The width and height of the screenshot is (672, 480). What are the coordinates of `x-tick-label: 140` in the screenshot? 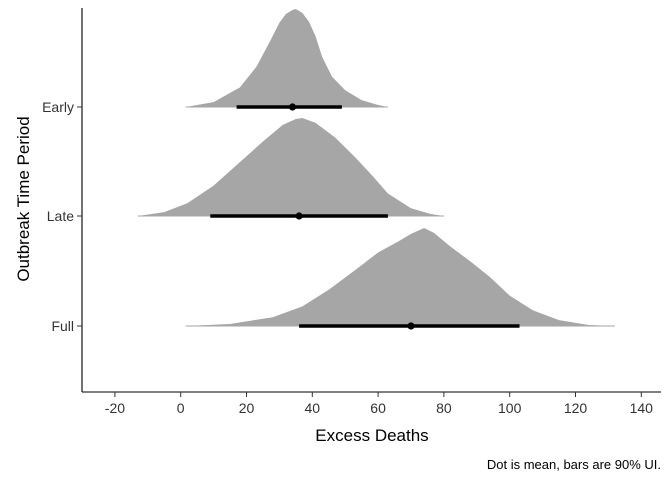 It's located at (642, 408).